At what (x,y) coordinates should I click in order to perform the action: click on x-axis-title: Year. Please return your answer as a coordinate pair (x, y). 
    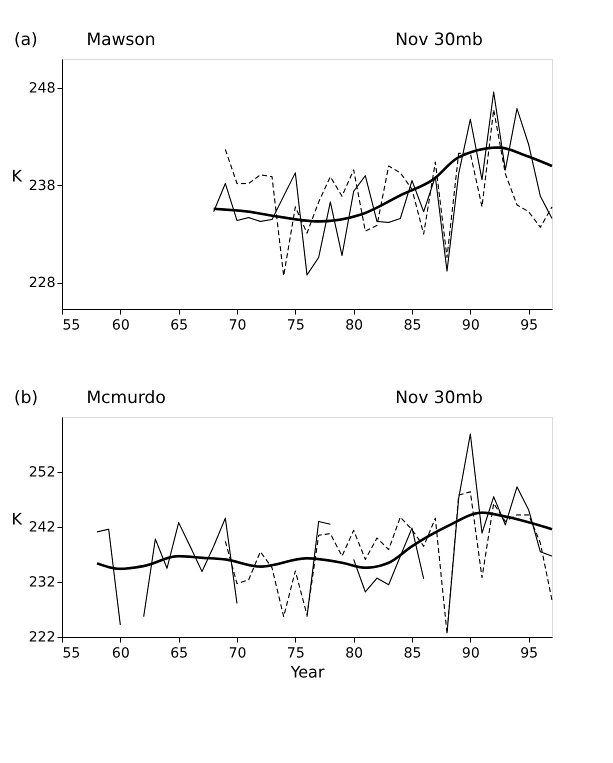
    Looking at the image, I should click on (307, 672).